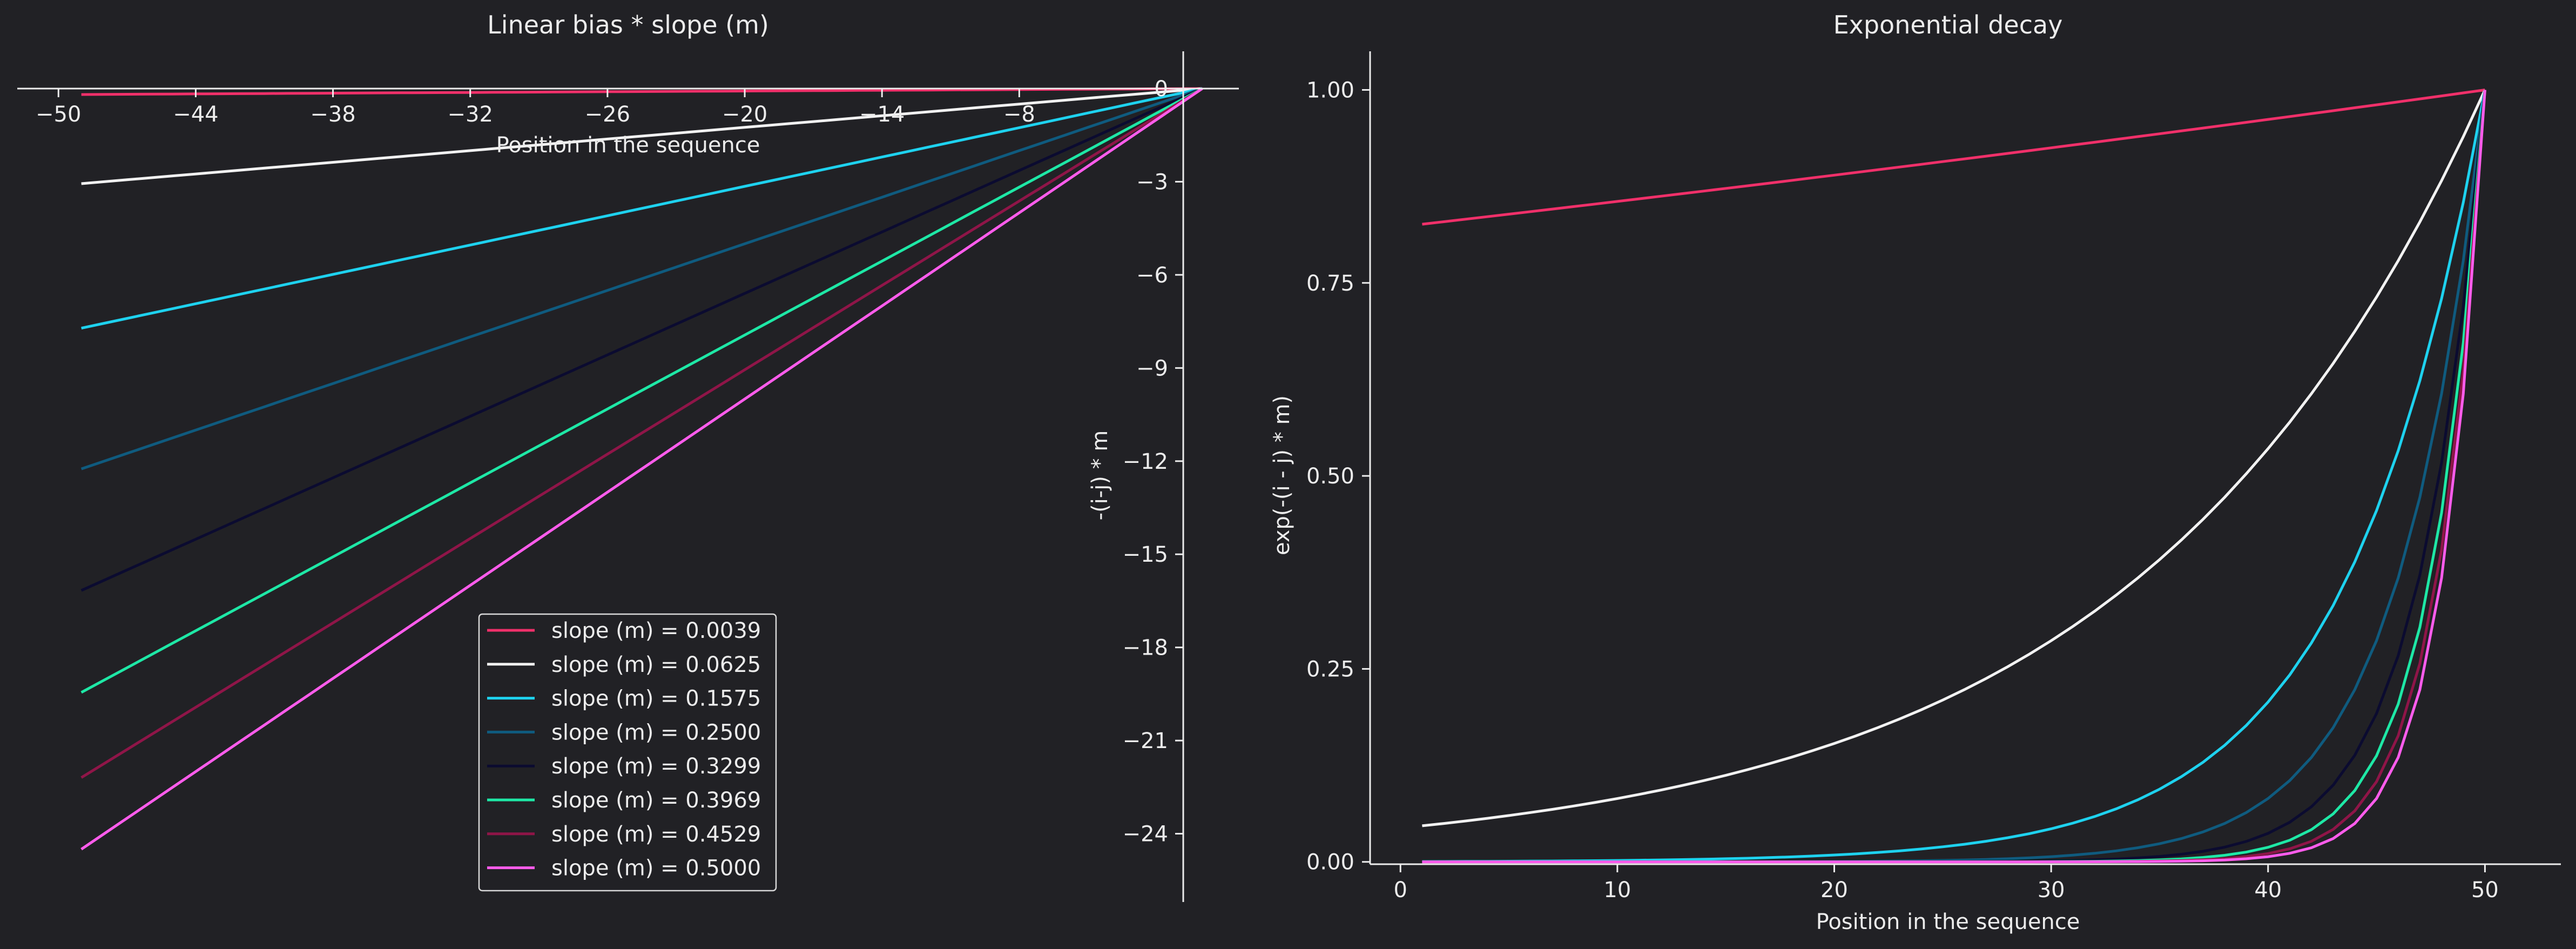 The height and width of the screenshot is (949, 2576). I want to click on right-x-tick-label: 40, so click(2268, 890).